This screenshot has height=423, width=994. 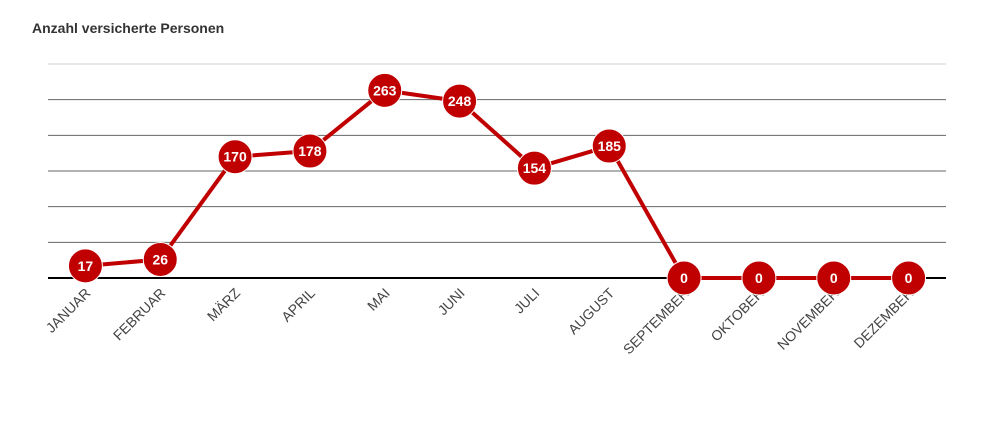 What do you see at coordinates (298, 305) in the screenshot?
I see `x-tick-label: APRIL` at bounding box center [298, 305].